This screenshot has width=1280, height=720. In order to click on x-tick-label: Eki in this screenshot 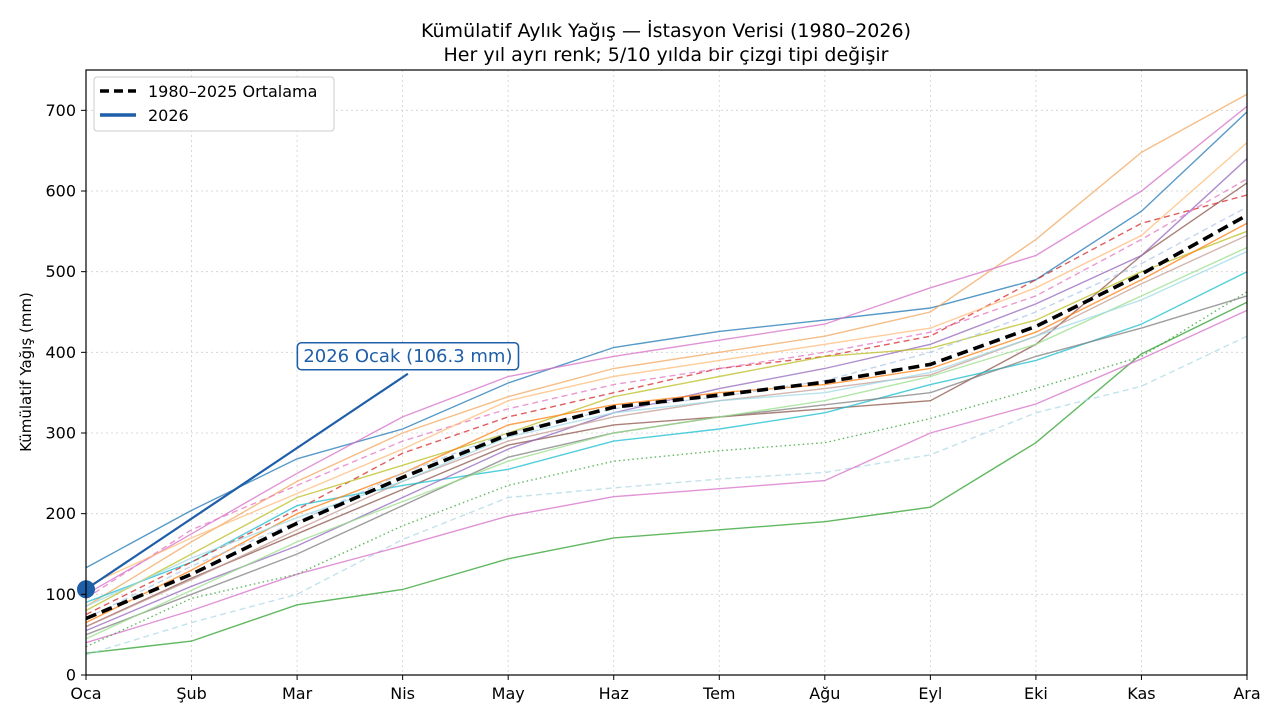, I will do `click(1036, 693)`.